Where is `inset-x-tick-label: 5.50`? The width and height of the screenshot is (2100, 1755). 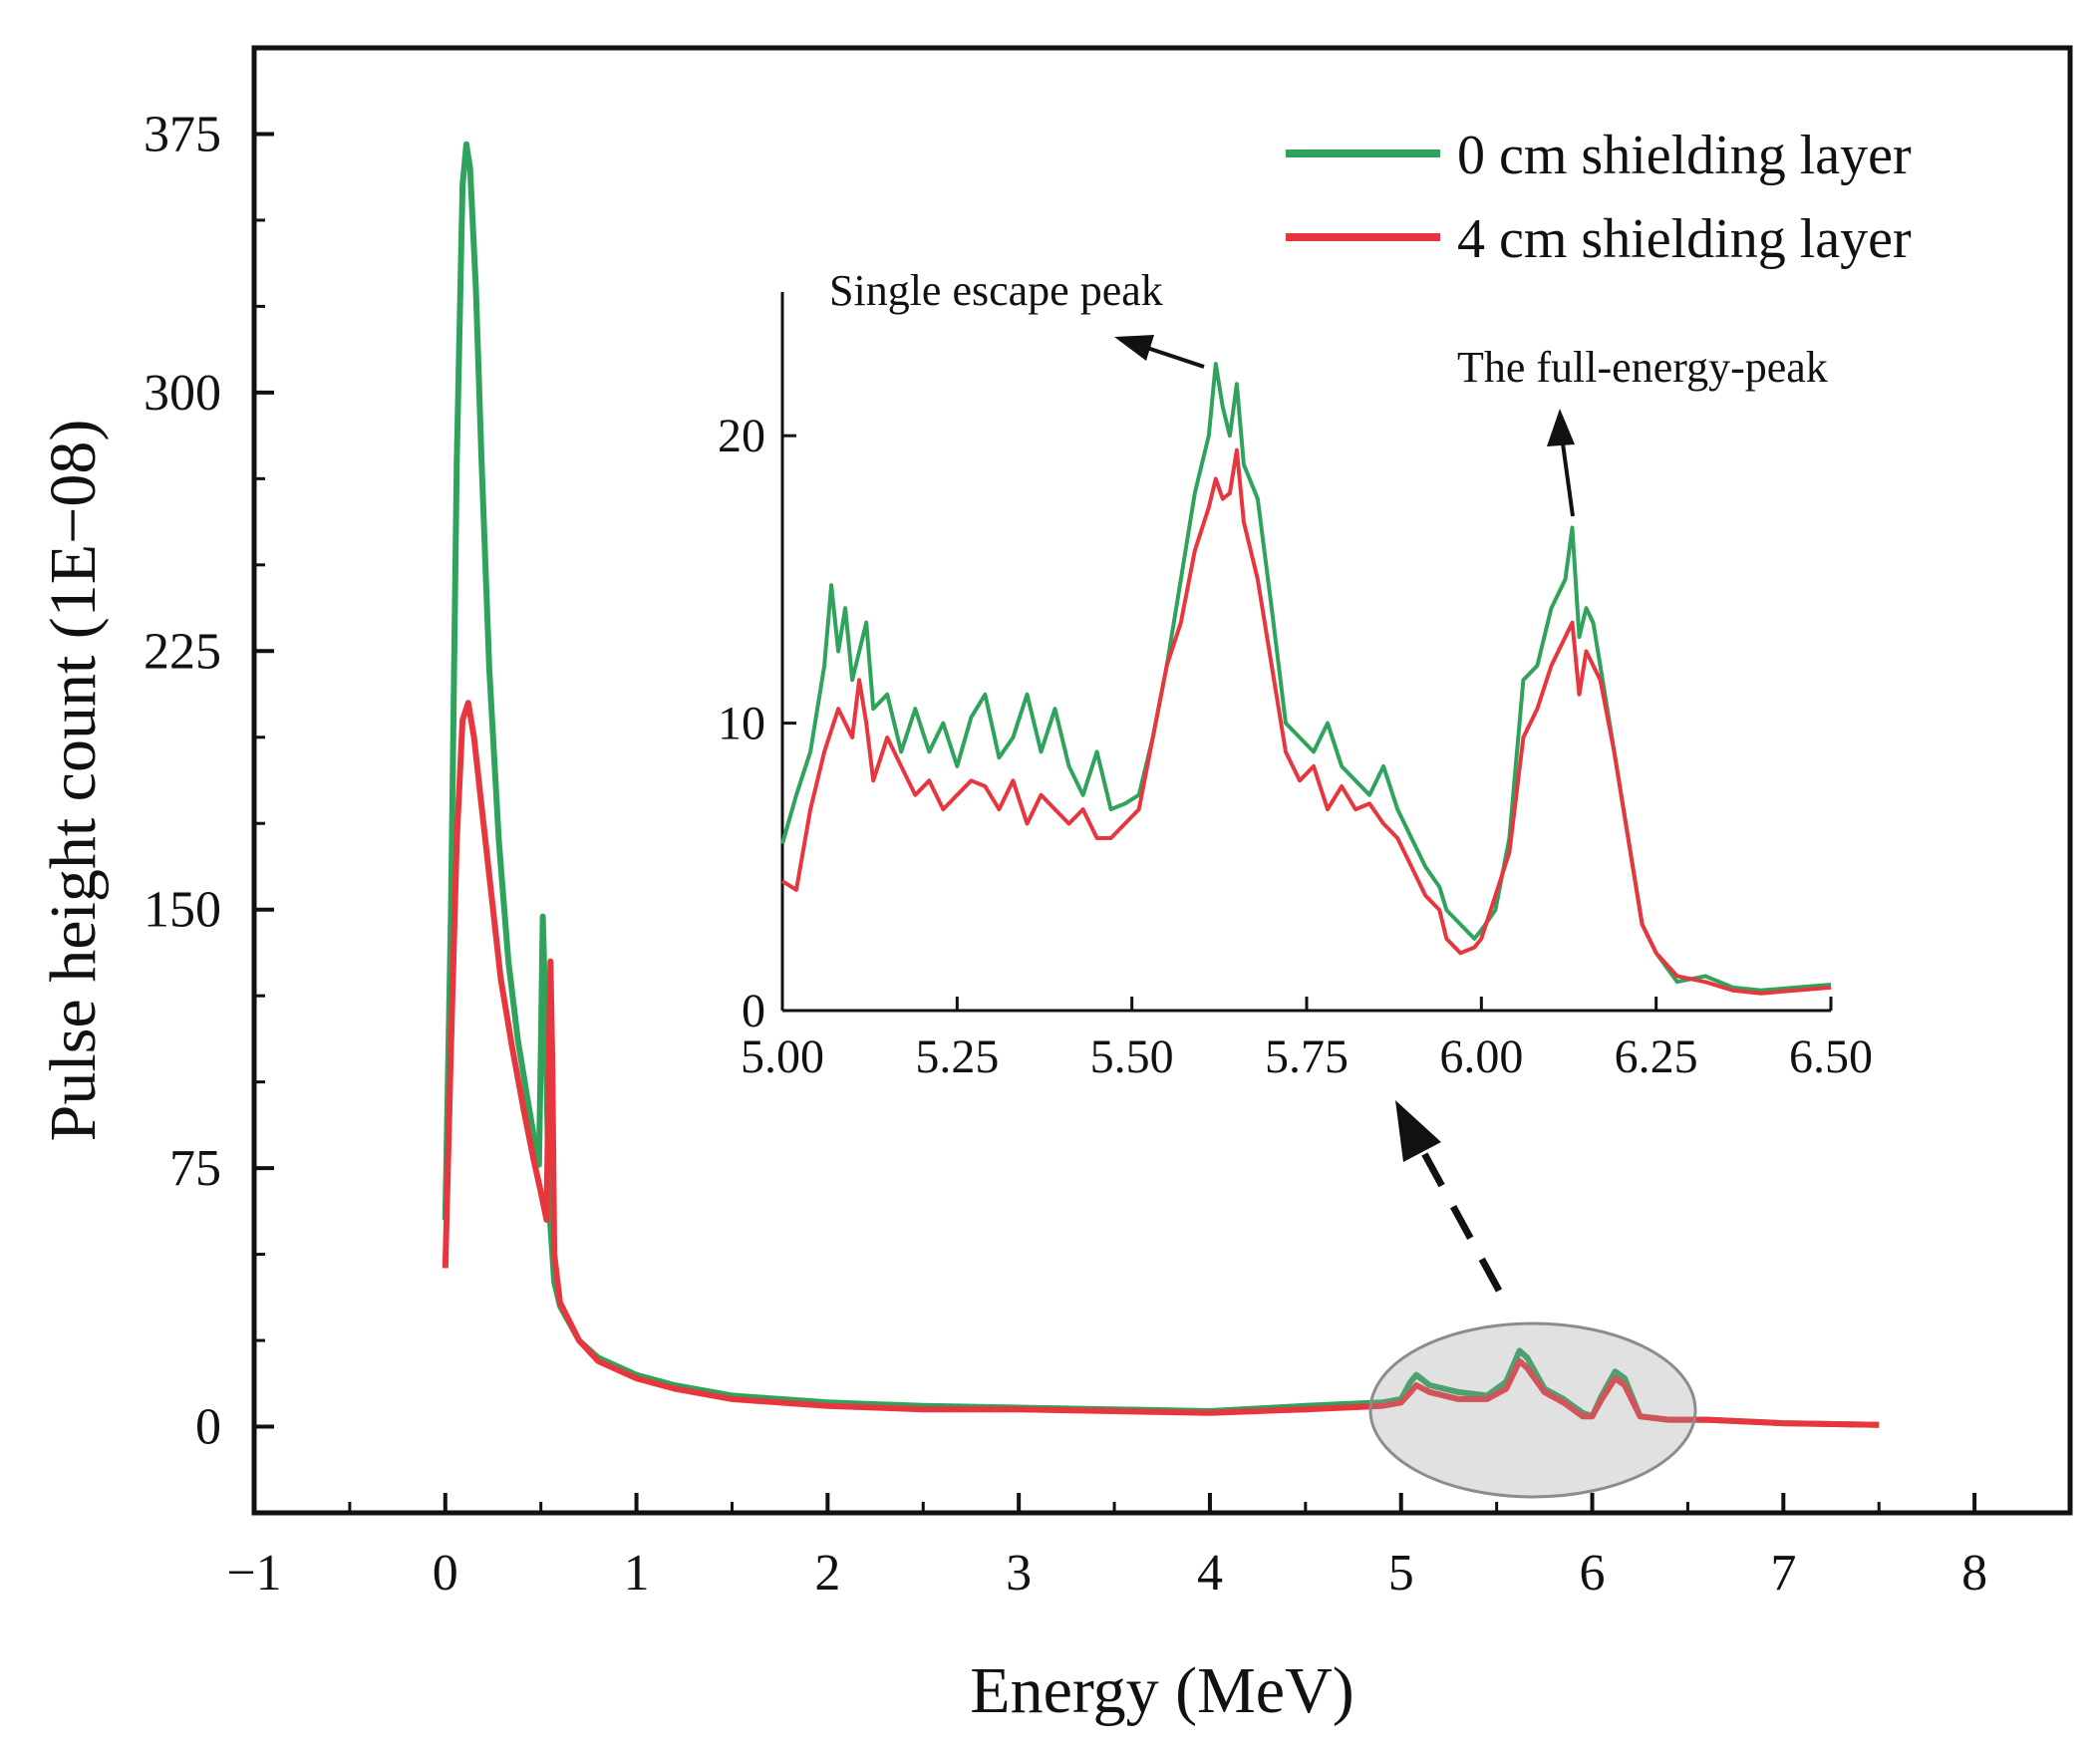 inset-x-tick-label: 5.50 is located at coordinates (1132, 1056).